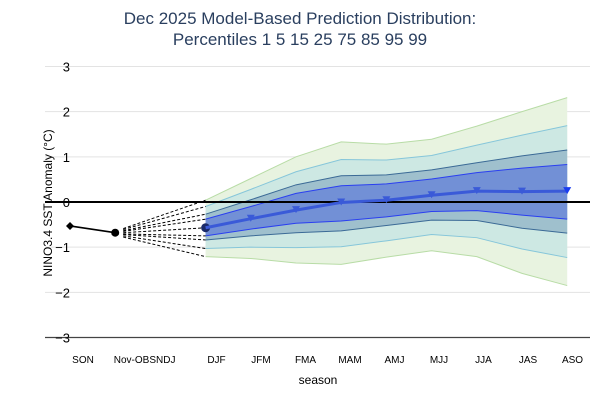 The image size is (600, 405). I want to click on observed-series, so click(138, 228).